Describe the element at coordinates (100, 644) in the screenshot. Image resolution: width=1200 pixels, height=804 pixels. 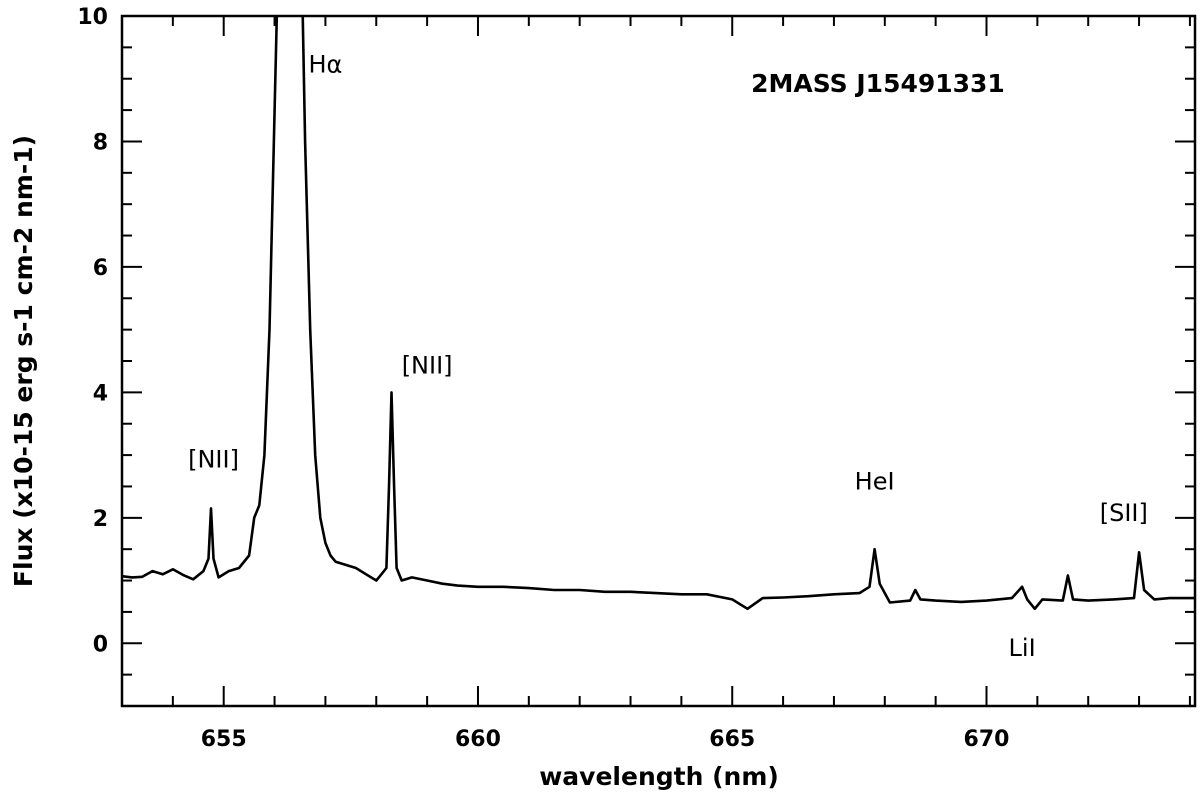
I see `y-tick-label: 0` at that location.